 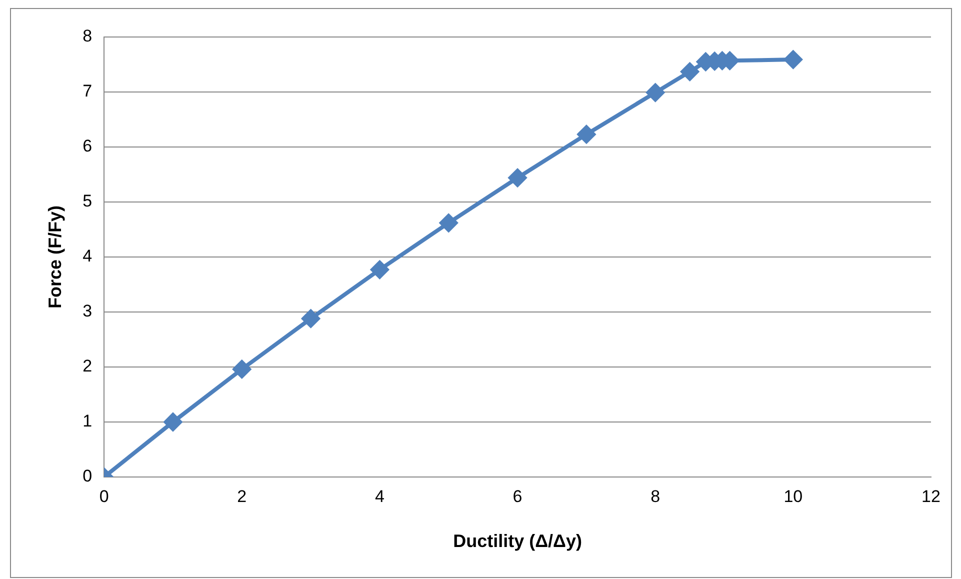 I want to click on x-tick-label: 0, so click(x=104, y=496).